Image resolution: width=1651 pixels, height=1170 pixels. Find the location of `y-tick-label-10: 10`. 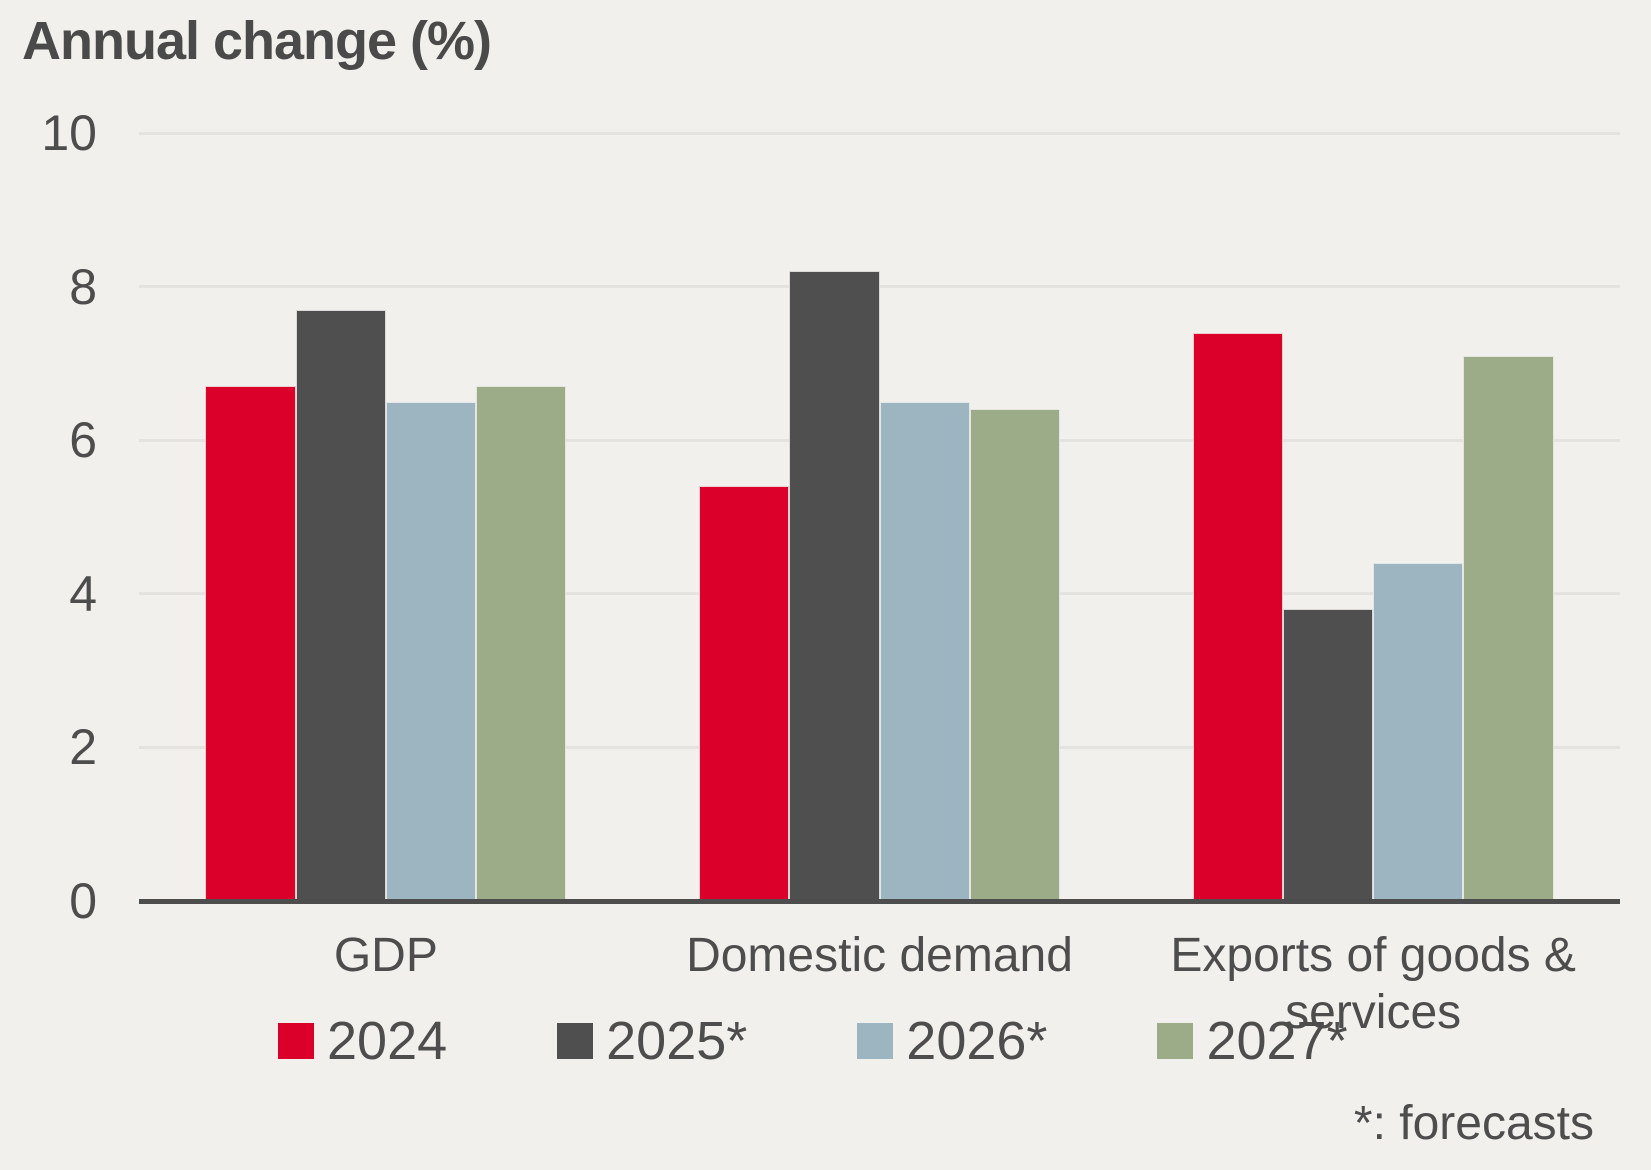

y-tick-label-10: 10 is located at coordinates (69, 133).